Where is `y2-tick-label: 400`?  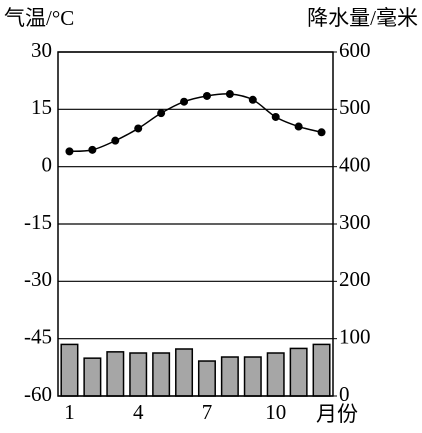
y2-tick-label: 400 is located at coordinates (355, 164).